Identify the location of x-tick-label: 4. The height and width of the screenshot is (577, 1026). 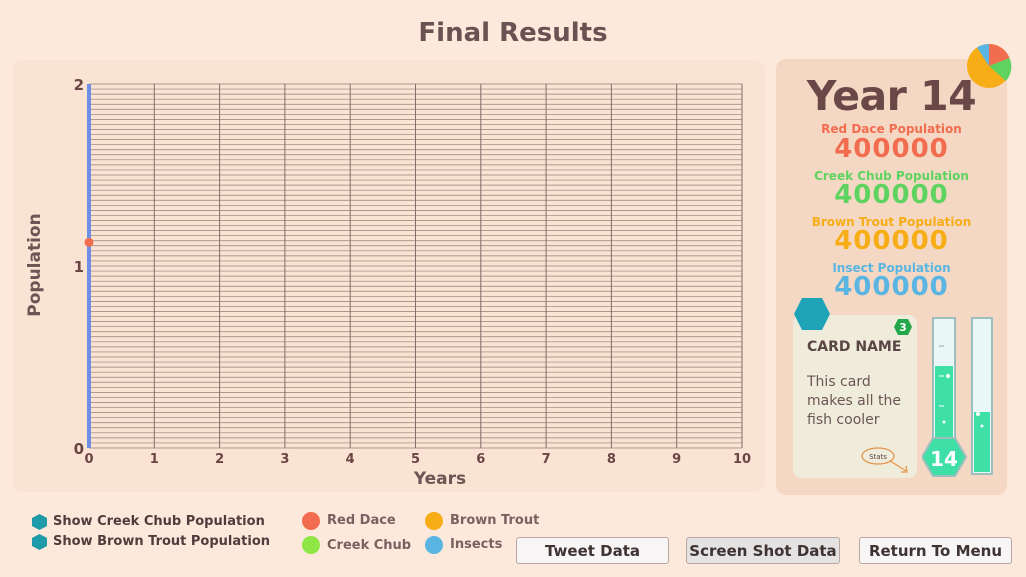
(350, 459).